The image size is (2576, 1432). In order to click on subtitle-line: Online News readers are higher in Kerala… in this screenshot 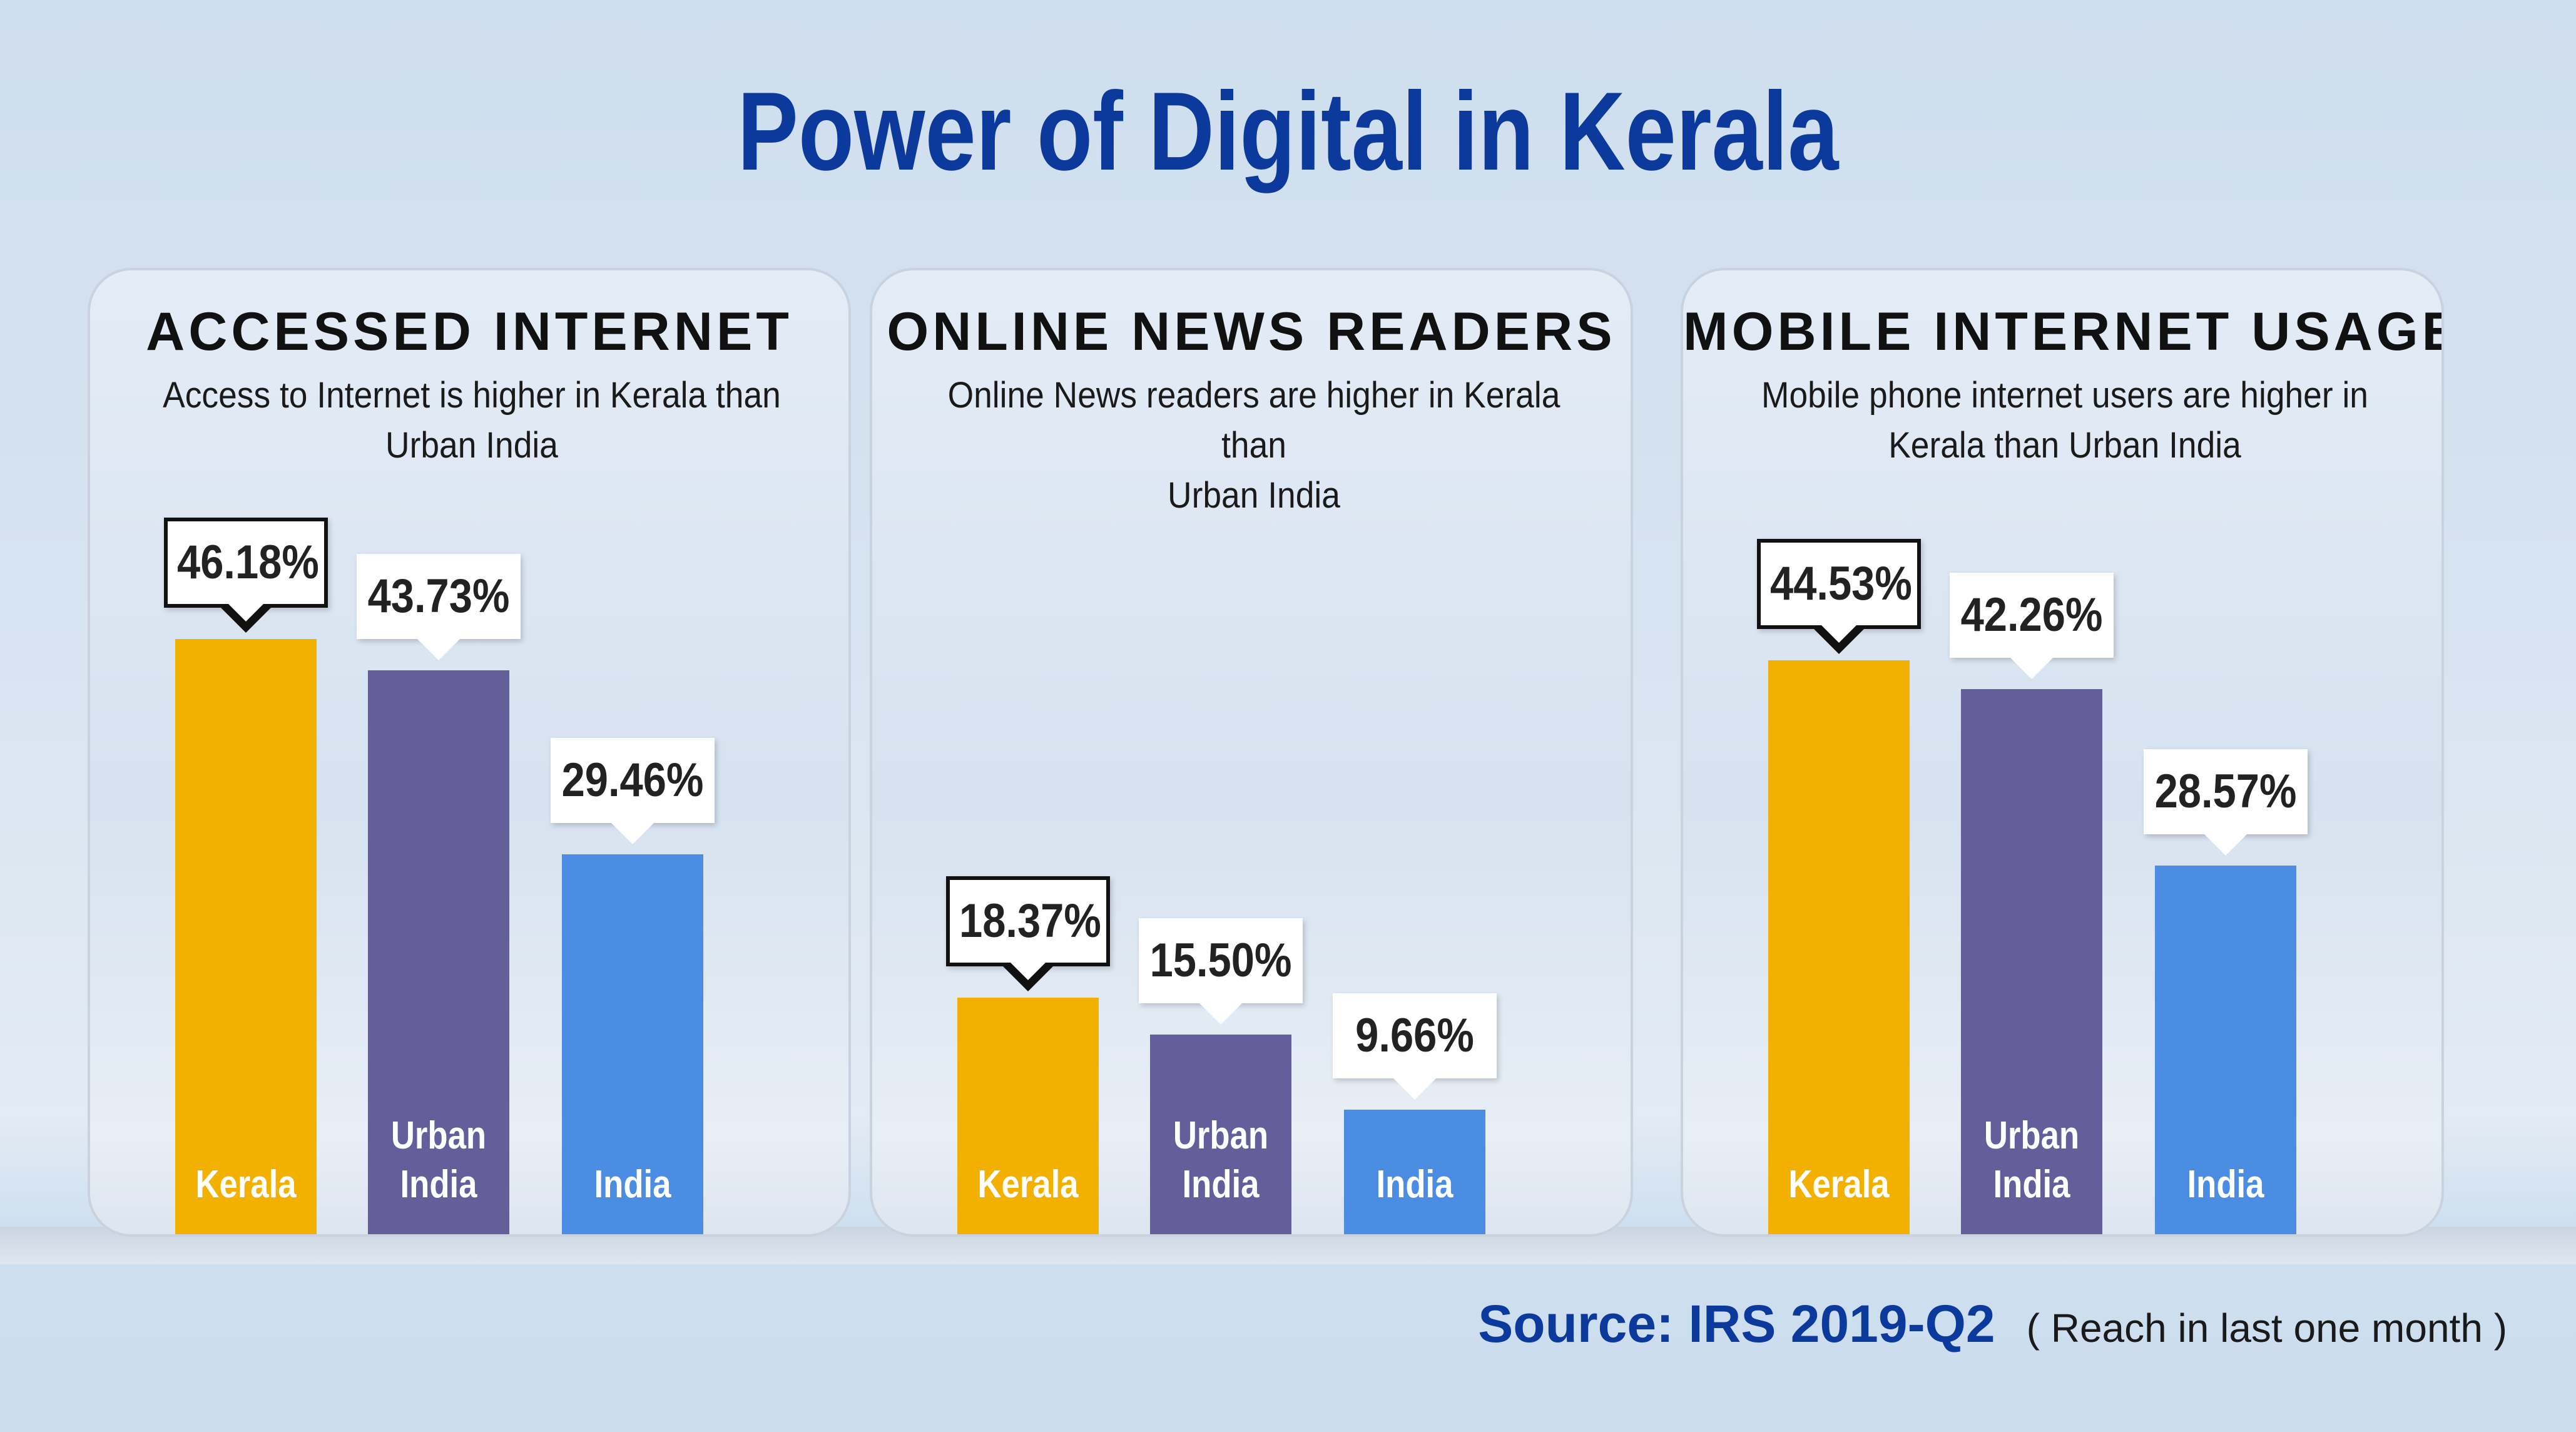, I will do `click(1254, 420)`.